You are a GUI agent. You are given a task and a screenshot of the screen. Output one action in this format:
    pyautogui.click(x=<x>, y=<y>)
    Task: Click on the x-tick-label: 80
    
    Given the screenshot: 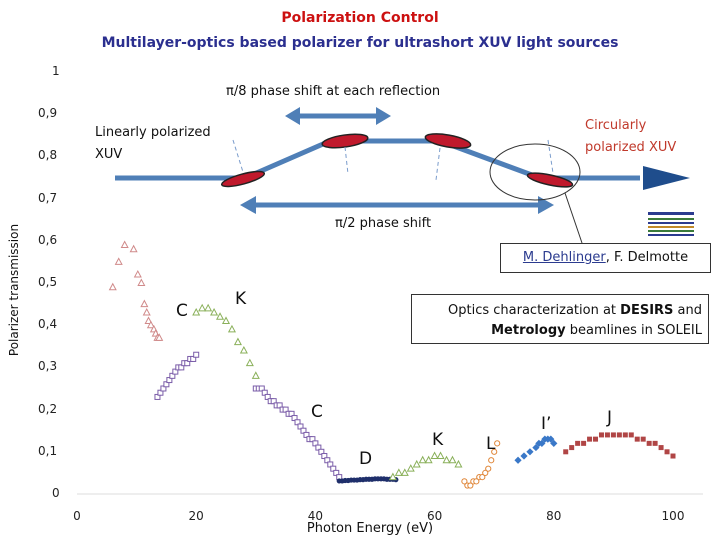 What is the action you would take?
    pyautogui.click(x=554, y=516)
    